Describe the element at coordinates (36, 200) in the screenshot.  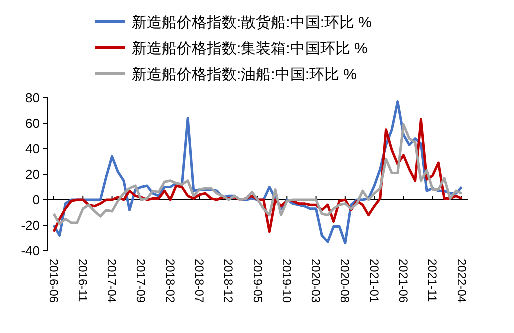
I see `y-tick-label: 0` at that location.